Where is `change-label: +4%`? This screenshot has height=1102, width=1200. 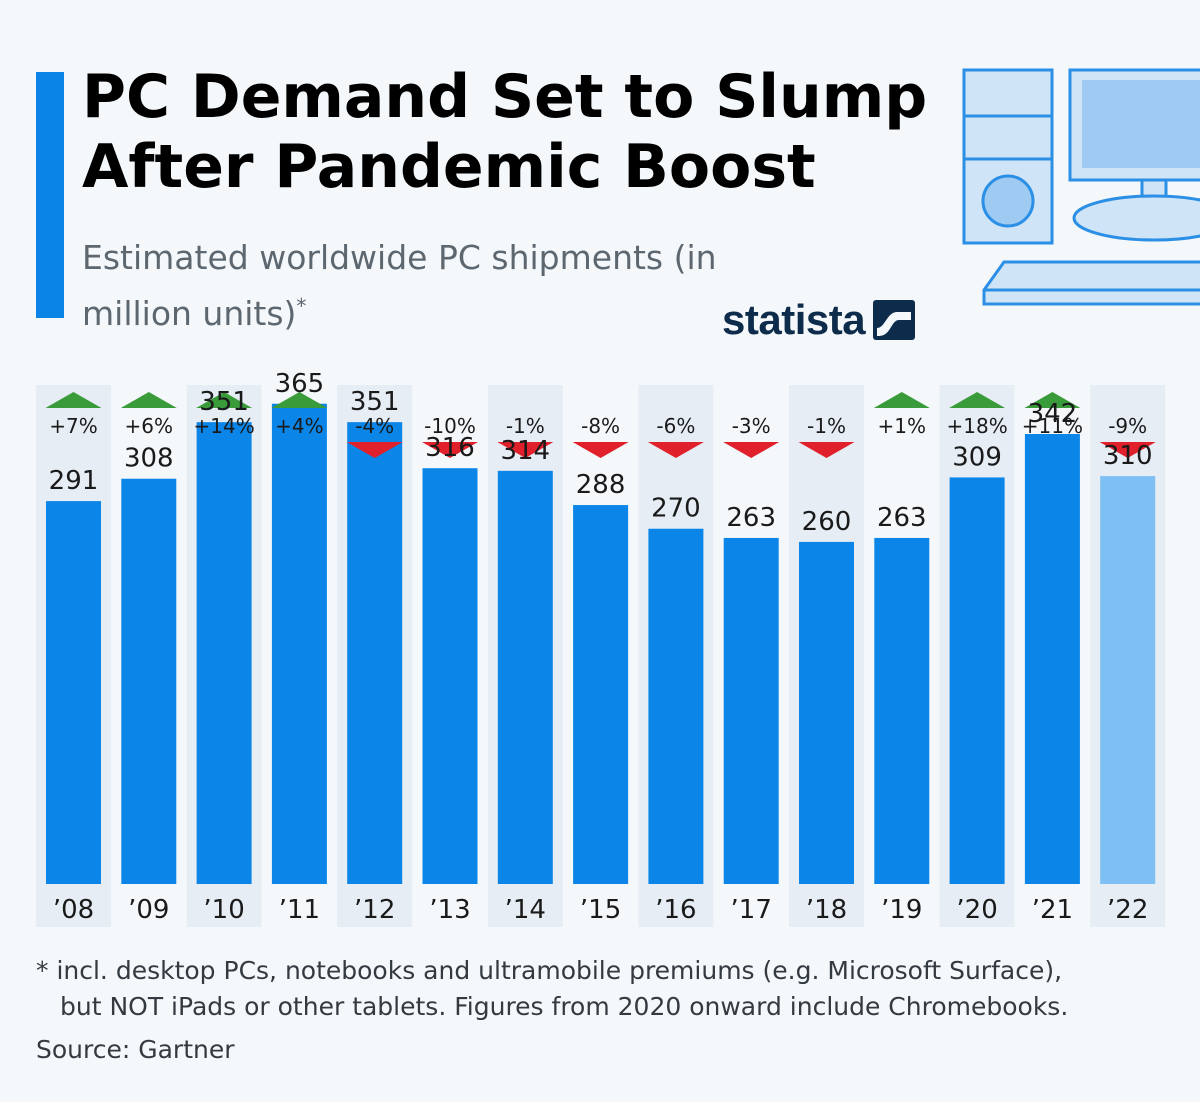 change-label: +4% is located at coordinates (299, 426).